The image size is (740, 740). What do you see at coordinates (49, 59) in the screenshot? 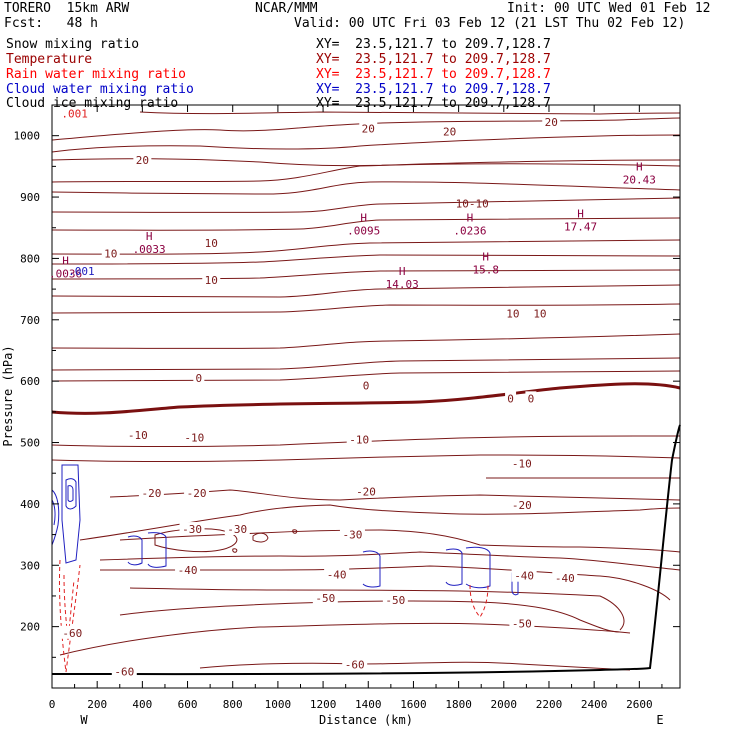
I see `legend-temperature-label: Temperature` at bounding box center [49, 59].